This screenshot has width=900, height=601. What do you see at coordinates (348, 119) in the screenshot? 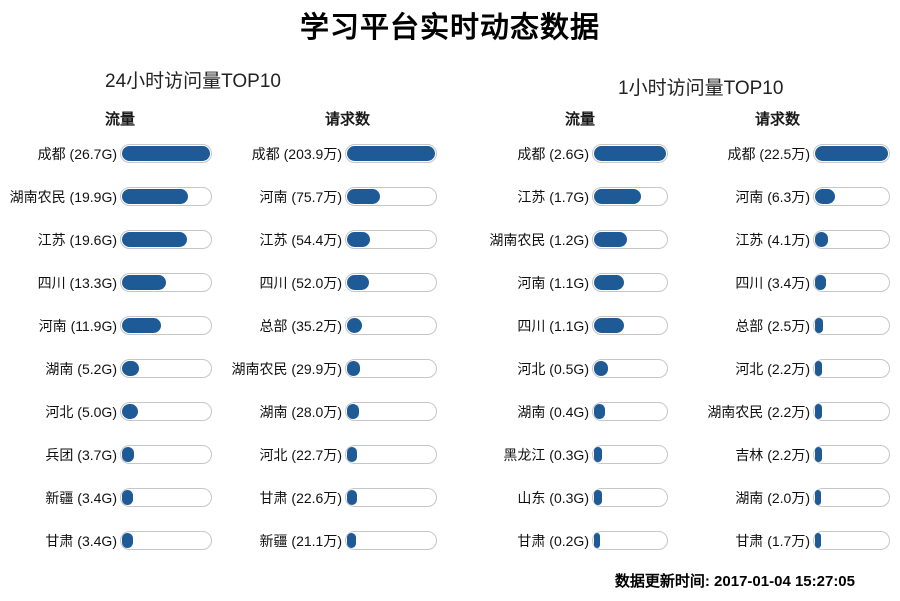
I see `column-header-24h-requests: 请求数` at bounding box center [348, 119].